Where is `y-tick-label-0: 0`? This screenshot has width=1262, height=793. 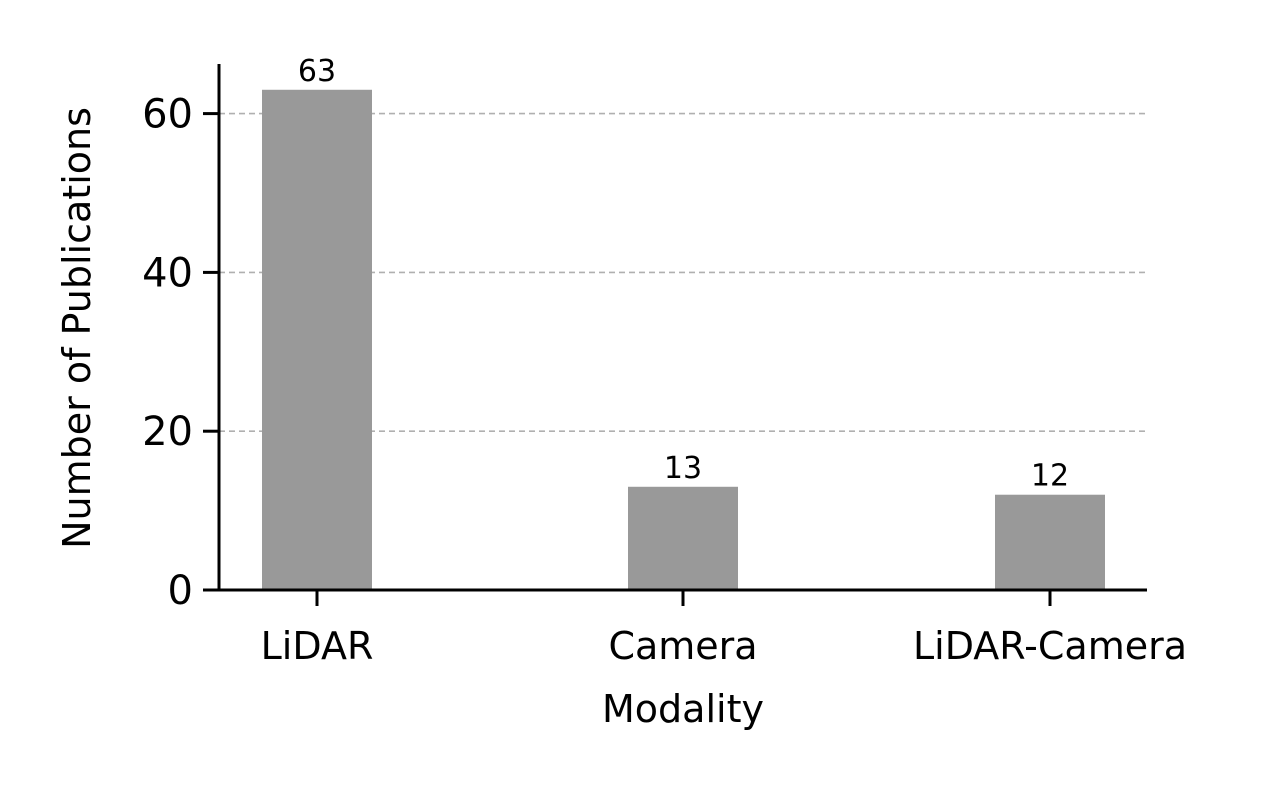
y-tick-label-0: 0 is located at coordinates (180, 591).